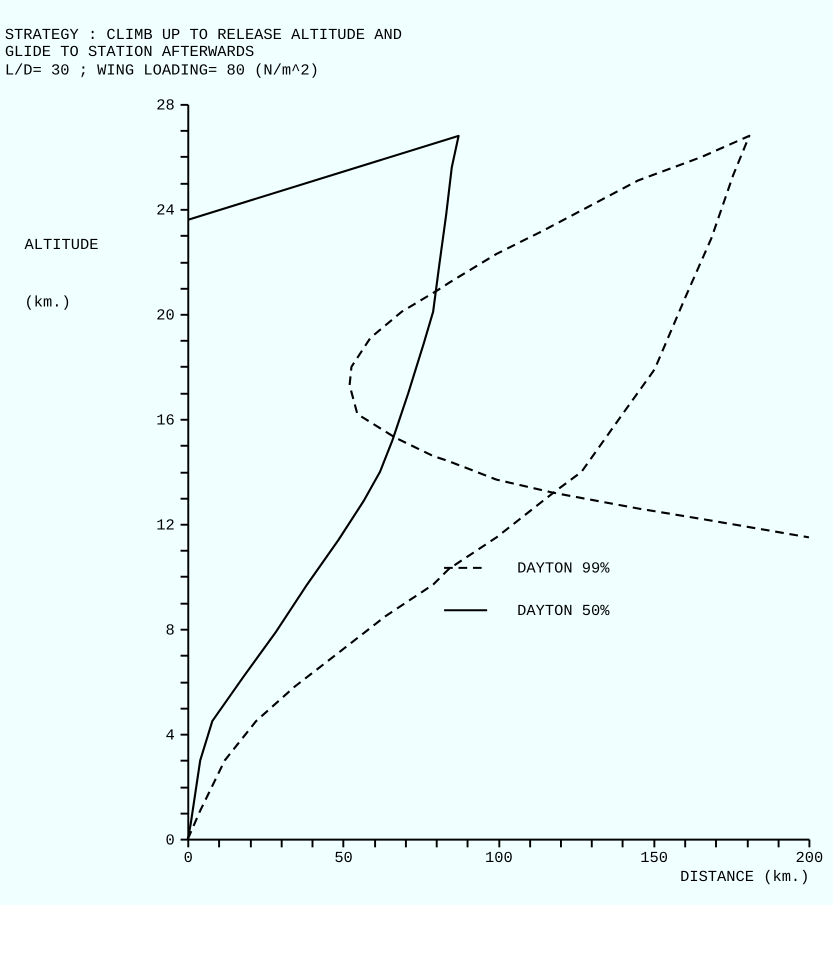 Image resolution: width=833 pixels, height=966 pixels. Describe the element at coordinates (165, 421) in the screenshot. I see `y-tick-label: 16` at that location.